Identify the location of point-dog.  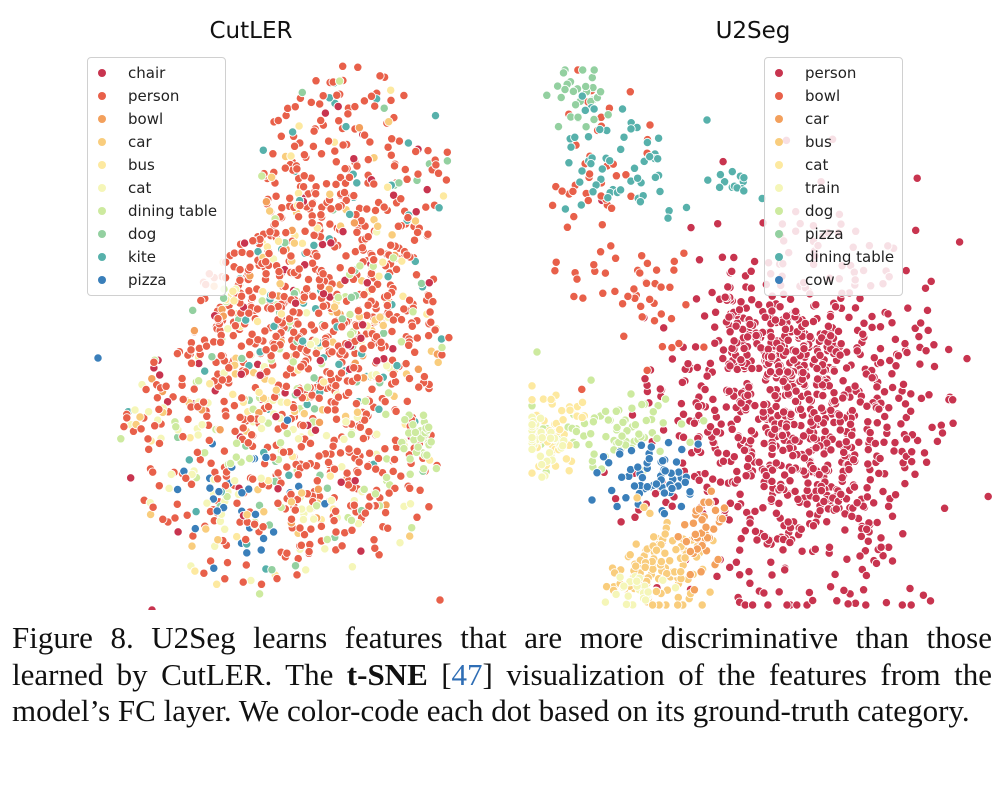
(635, 425).